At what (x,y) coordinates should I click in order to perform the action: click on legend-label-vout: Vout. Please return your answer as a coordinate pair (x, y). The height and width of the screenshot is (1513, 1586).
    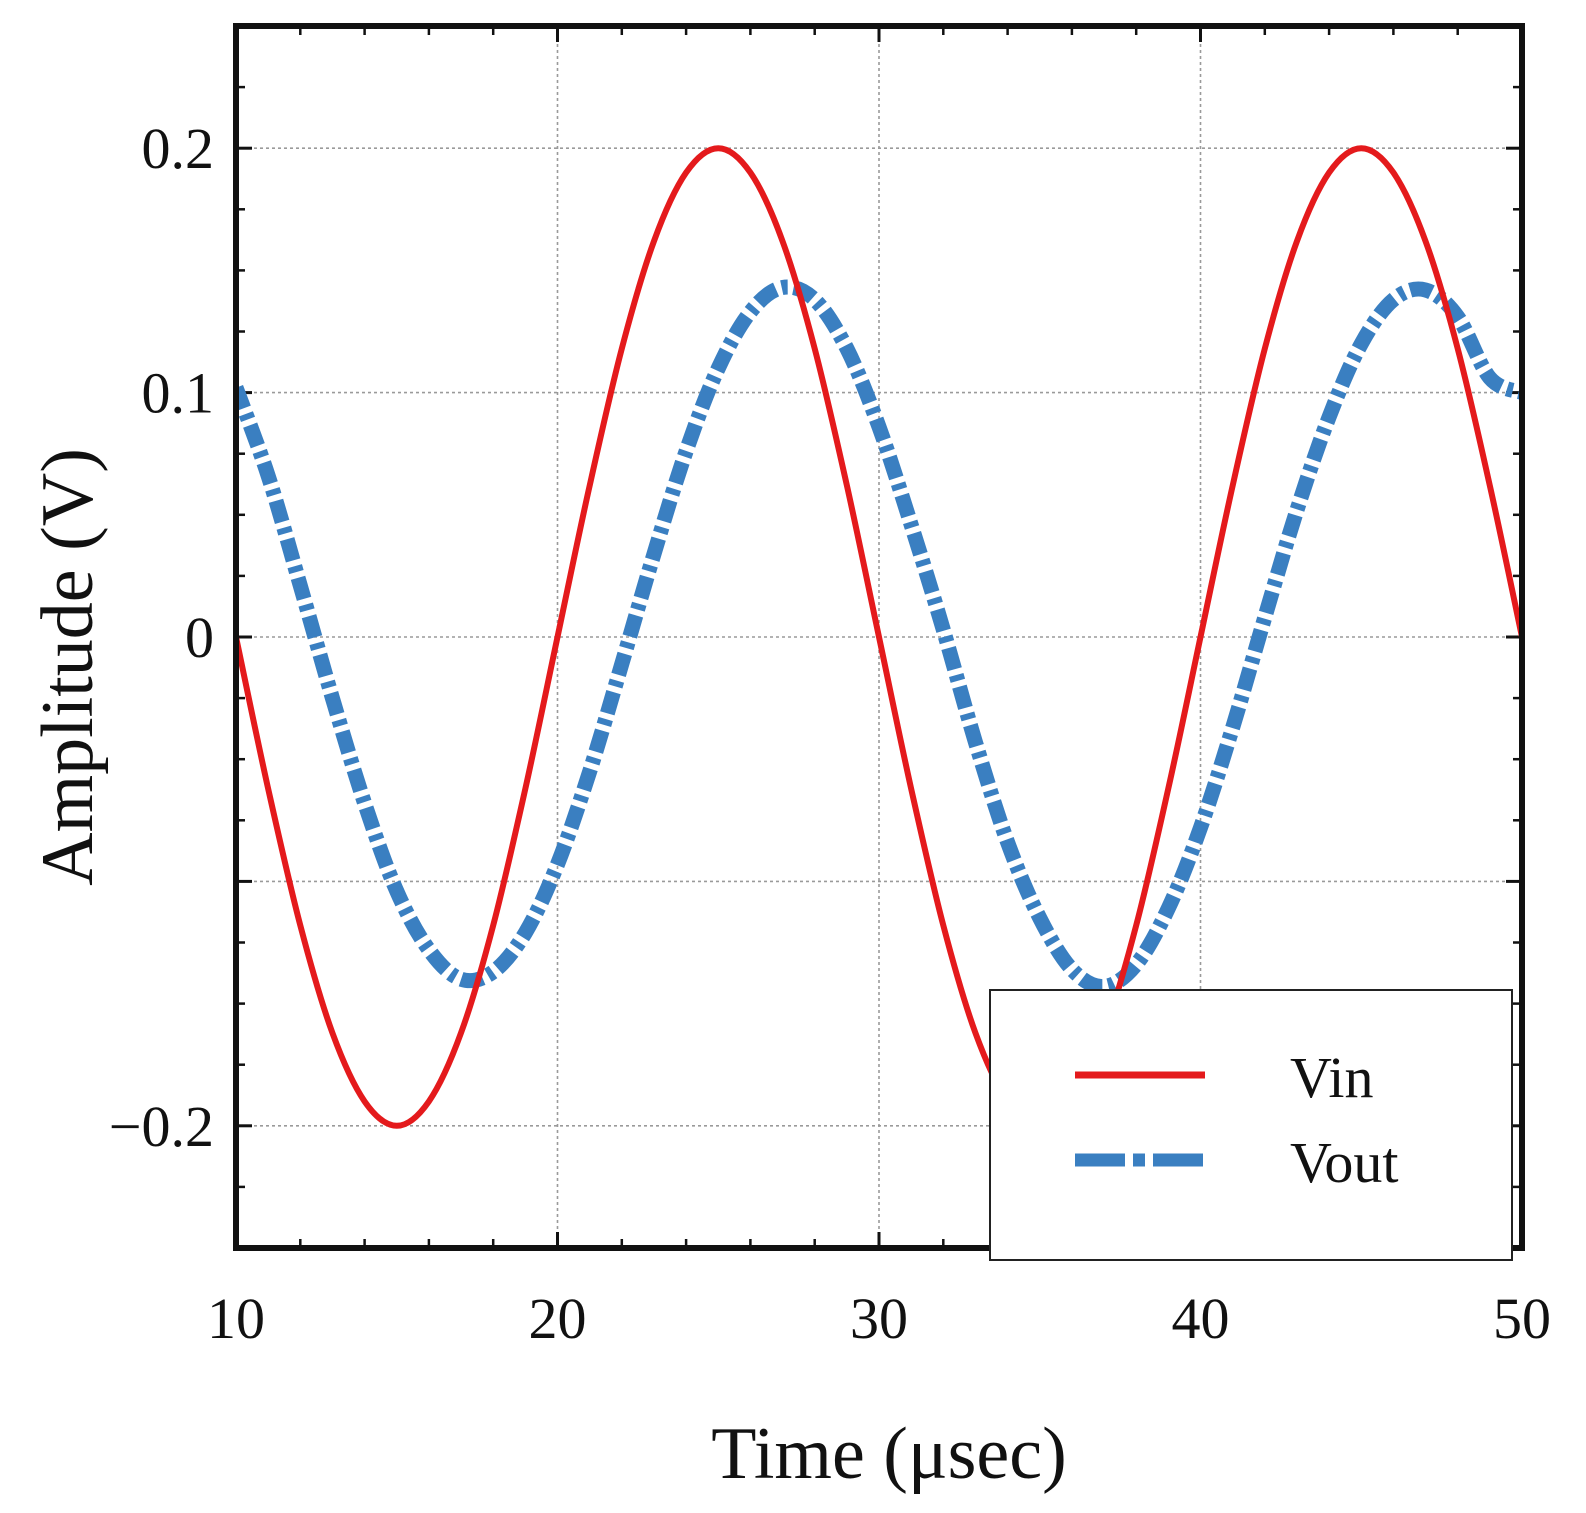
    Looking at the image, I should click on (1344, 1162).